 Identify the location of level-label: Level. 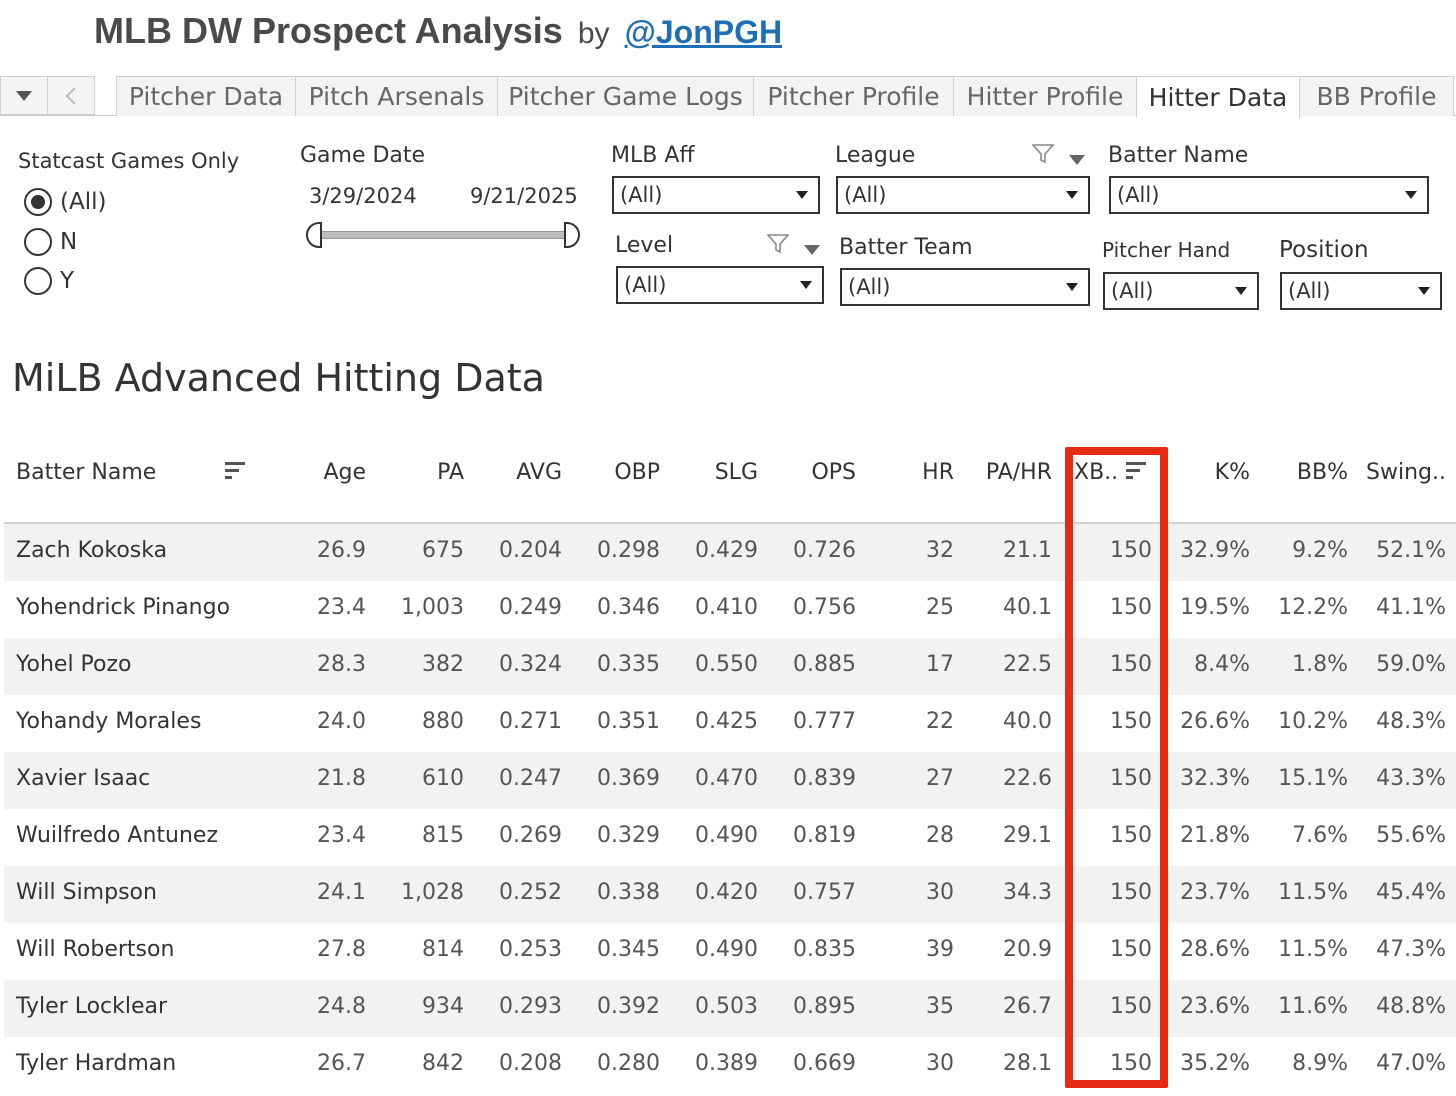
(644, 245).